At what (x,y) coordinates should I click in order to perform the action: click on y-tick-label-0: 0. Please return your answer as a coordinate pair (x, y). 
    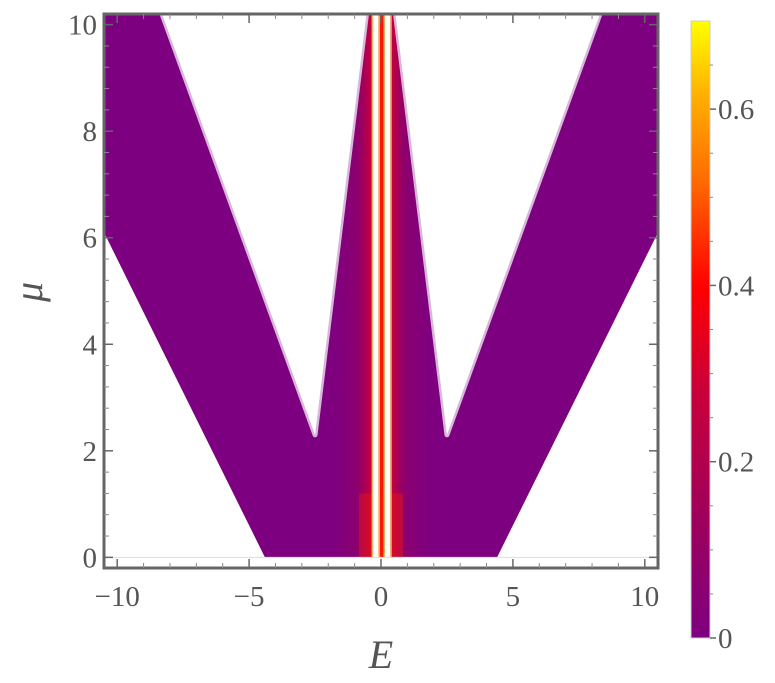
    Looking at the image, I should click on (90, 558).